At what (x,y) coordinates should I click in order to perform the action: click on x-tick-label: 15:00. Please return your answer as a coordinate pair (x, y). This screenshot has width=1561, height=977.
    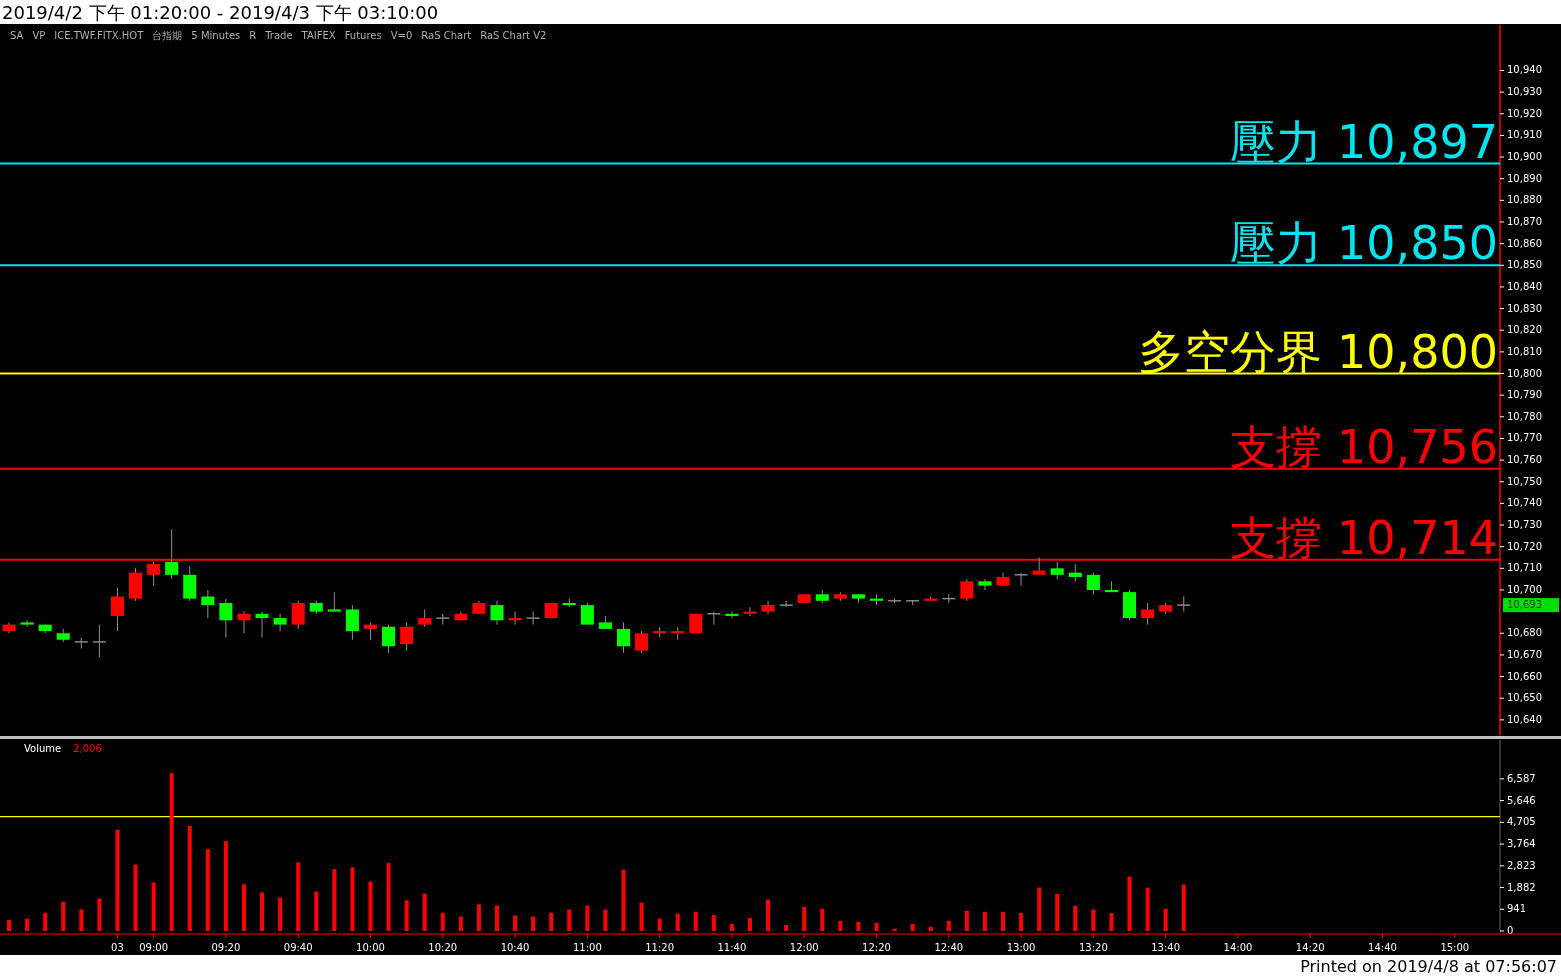
    Looking at the image, I should click on (1455, 947).